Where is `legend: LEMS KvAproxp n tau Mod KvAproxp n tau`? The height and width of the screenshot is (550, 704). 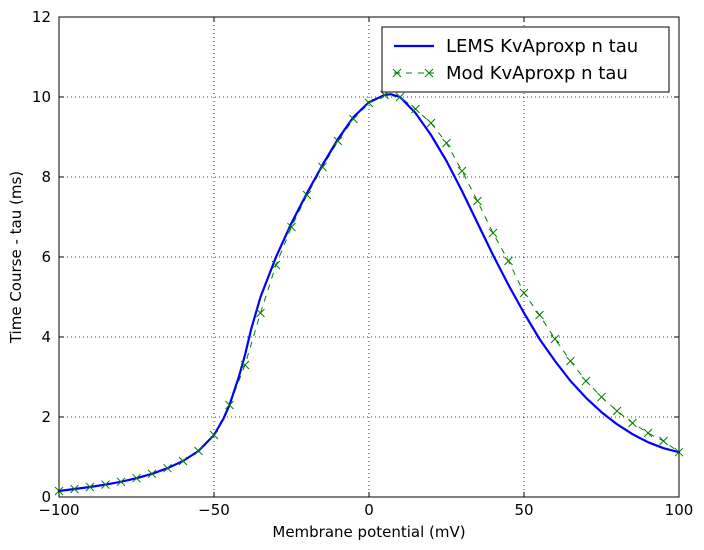 legend: LEMS KvAproxp n tau Mod KvAproxp n tau is located at coordinates (525, 59).